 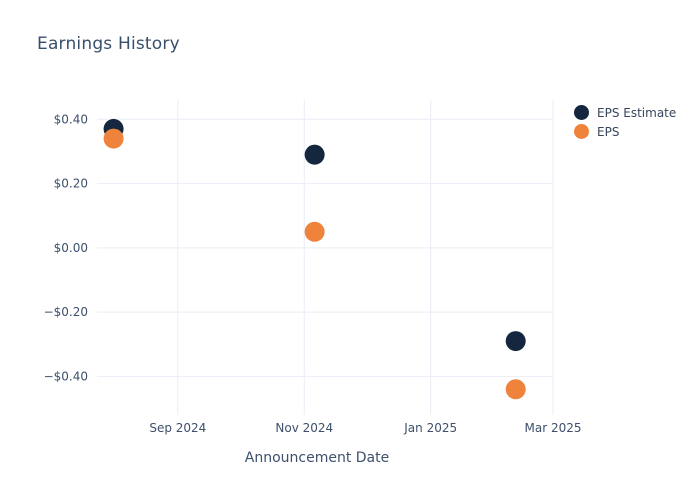 What do you see at coordinates (71, 184) in the screenshot?
I see `y-axis-tick-label: $0.20` at bounding box center [71, 184].